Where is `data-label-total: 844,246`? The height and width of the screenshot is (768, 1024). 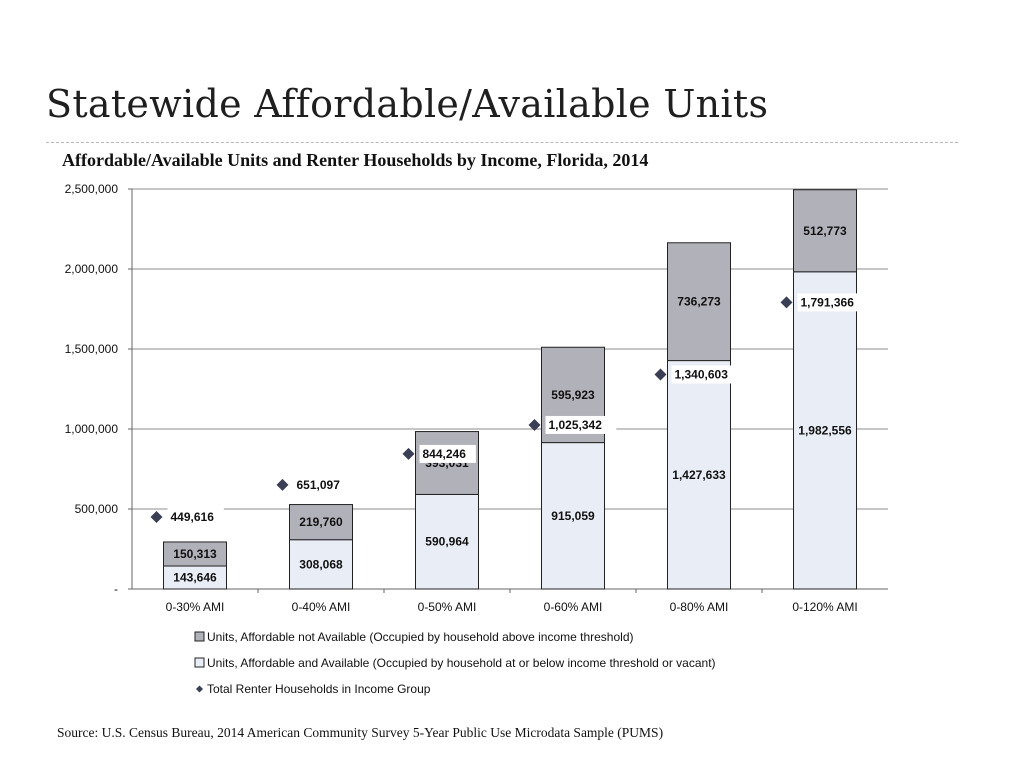 data-label-total: 844,246 is located at coordinates (445, 454).